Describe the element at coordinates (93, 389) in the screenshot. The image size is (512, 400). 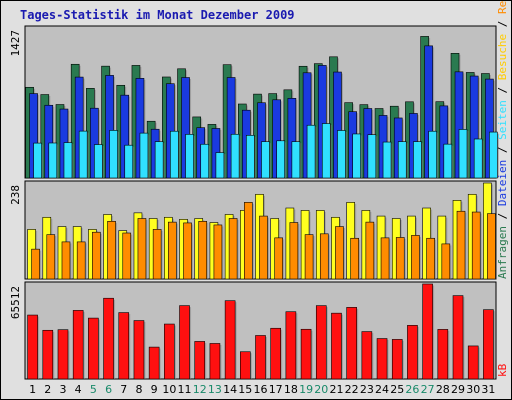
I see `x-tick-day-5: 5` at that location.